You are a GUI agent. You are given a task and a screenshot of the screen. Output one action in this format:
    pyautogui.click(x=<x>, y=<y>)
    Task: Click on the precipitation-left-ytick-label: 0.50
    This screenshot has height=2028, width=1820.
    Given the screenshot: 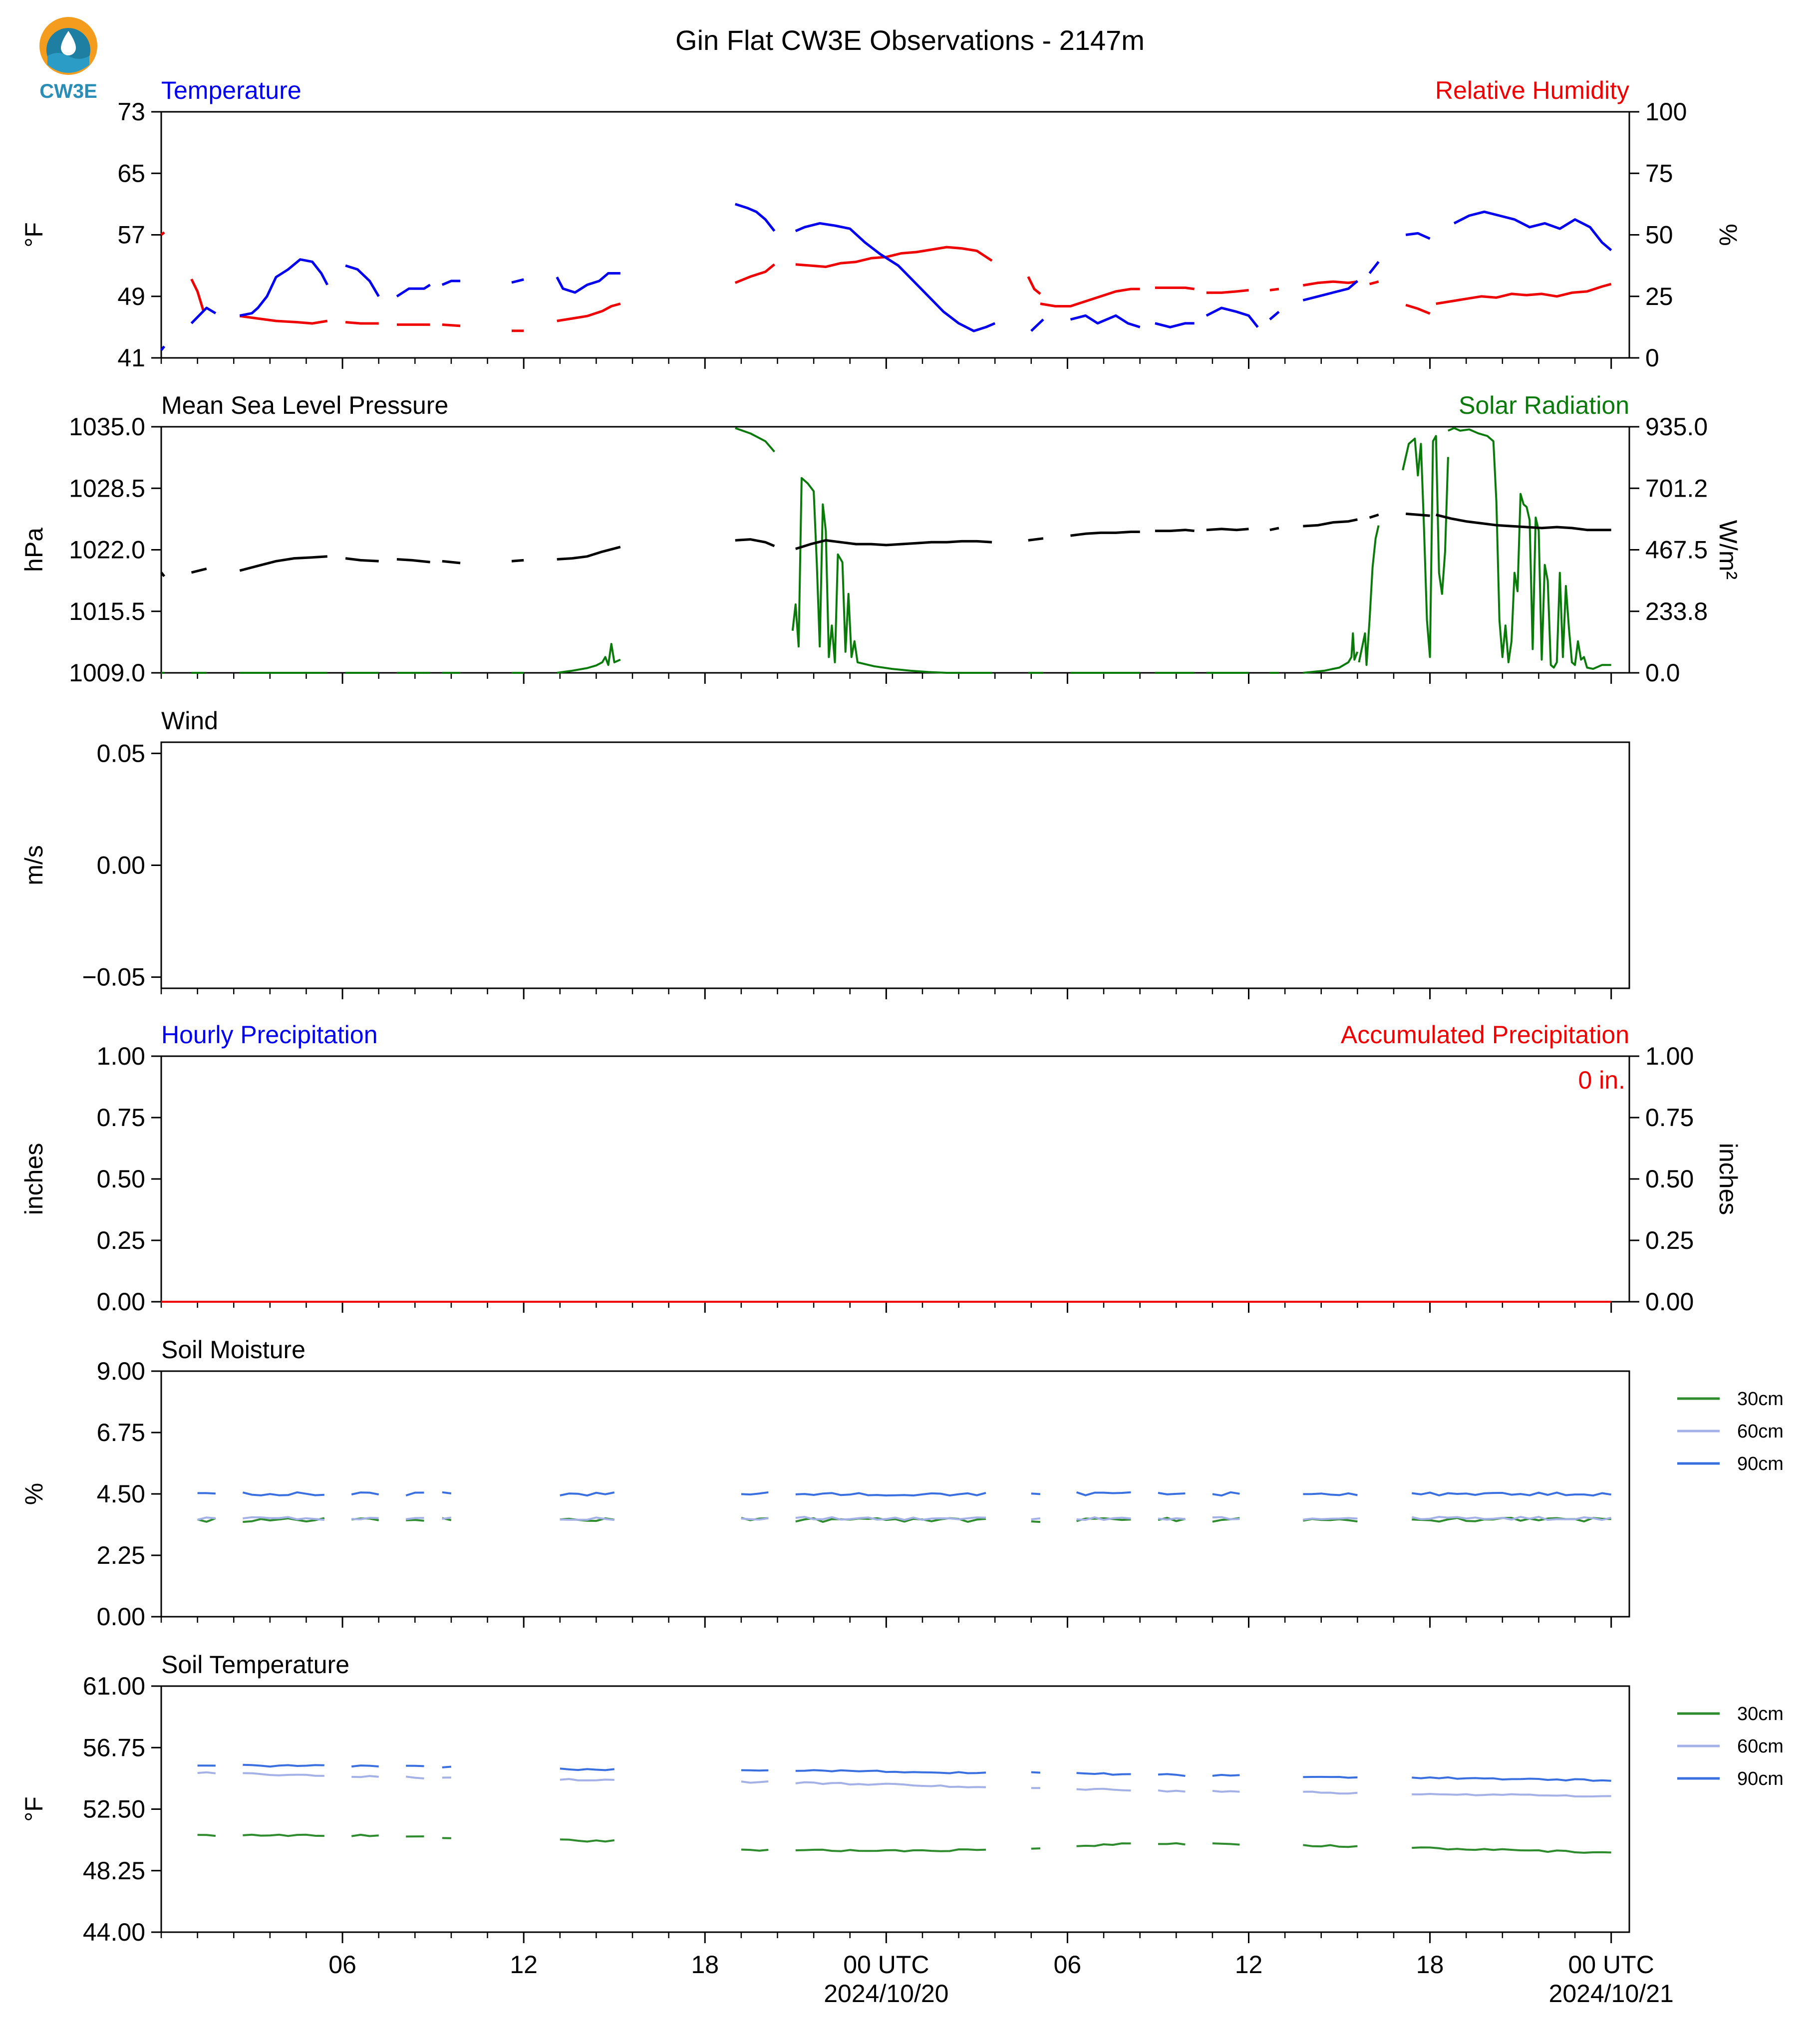 What is the action you would take?
    pyautogui.click(x=121, y=1179)
    